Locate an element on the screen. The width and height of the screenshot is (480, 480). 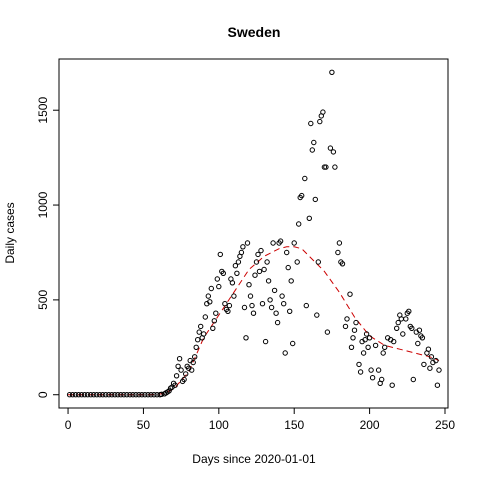
x-tick-label: 50 is located at coordinates (144, 425).